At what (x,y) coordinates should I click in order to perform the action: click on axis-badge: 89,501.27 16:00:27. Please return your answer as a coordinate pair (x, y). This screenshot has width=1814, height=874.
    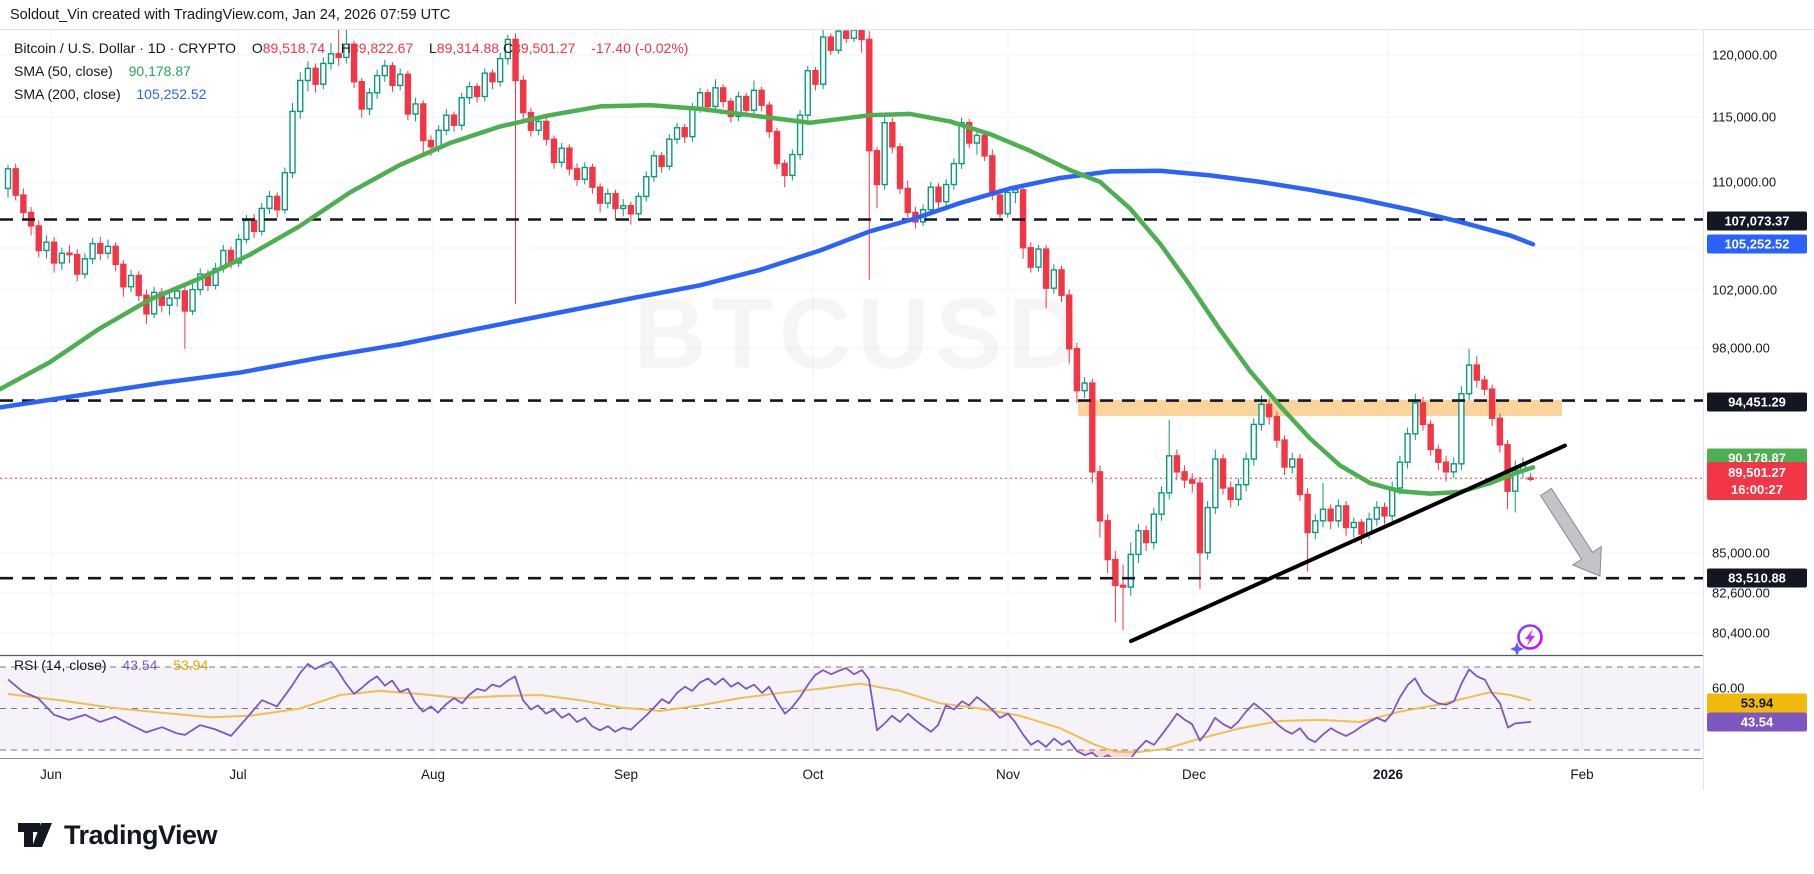
    Looking at the image, I should click on (1757, 481).